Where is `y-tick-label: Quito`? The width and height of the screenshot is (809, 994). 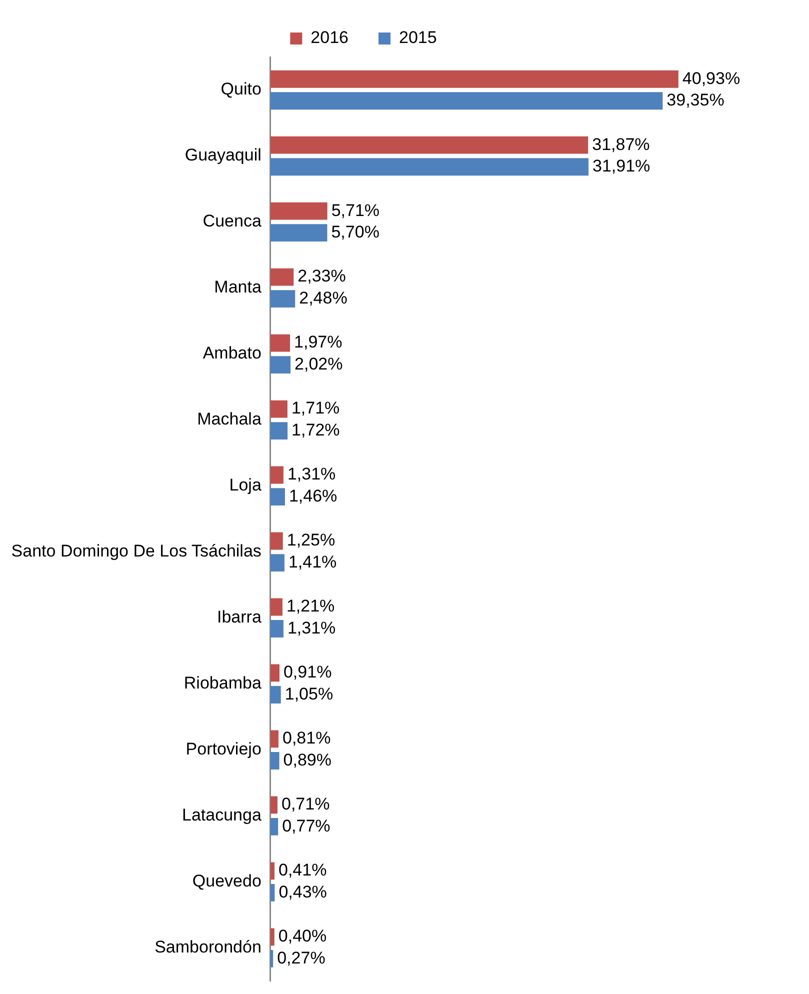 y-tick-label: Quito is located at coordinates (241, 89).